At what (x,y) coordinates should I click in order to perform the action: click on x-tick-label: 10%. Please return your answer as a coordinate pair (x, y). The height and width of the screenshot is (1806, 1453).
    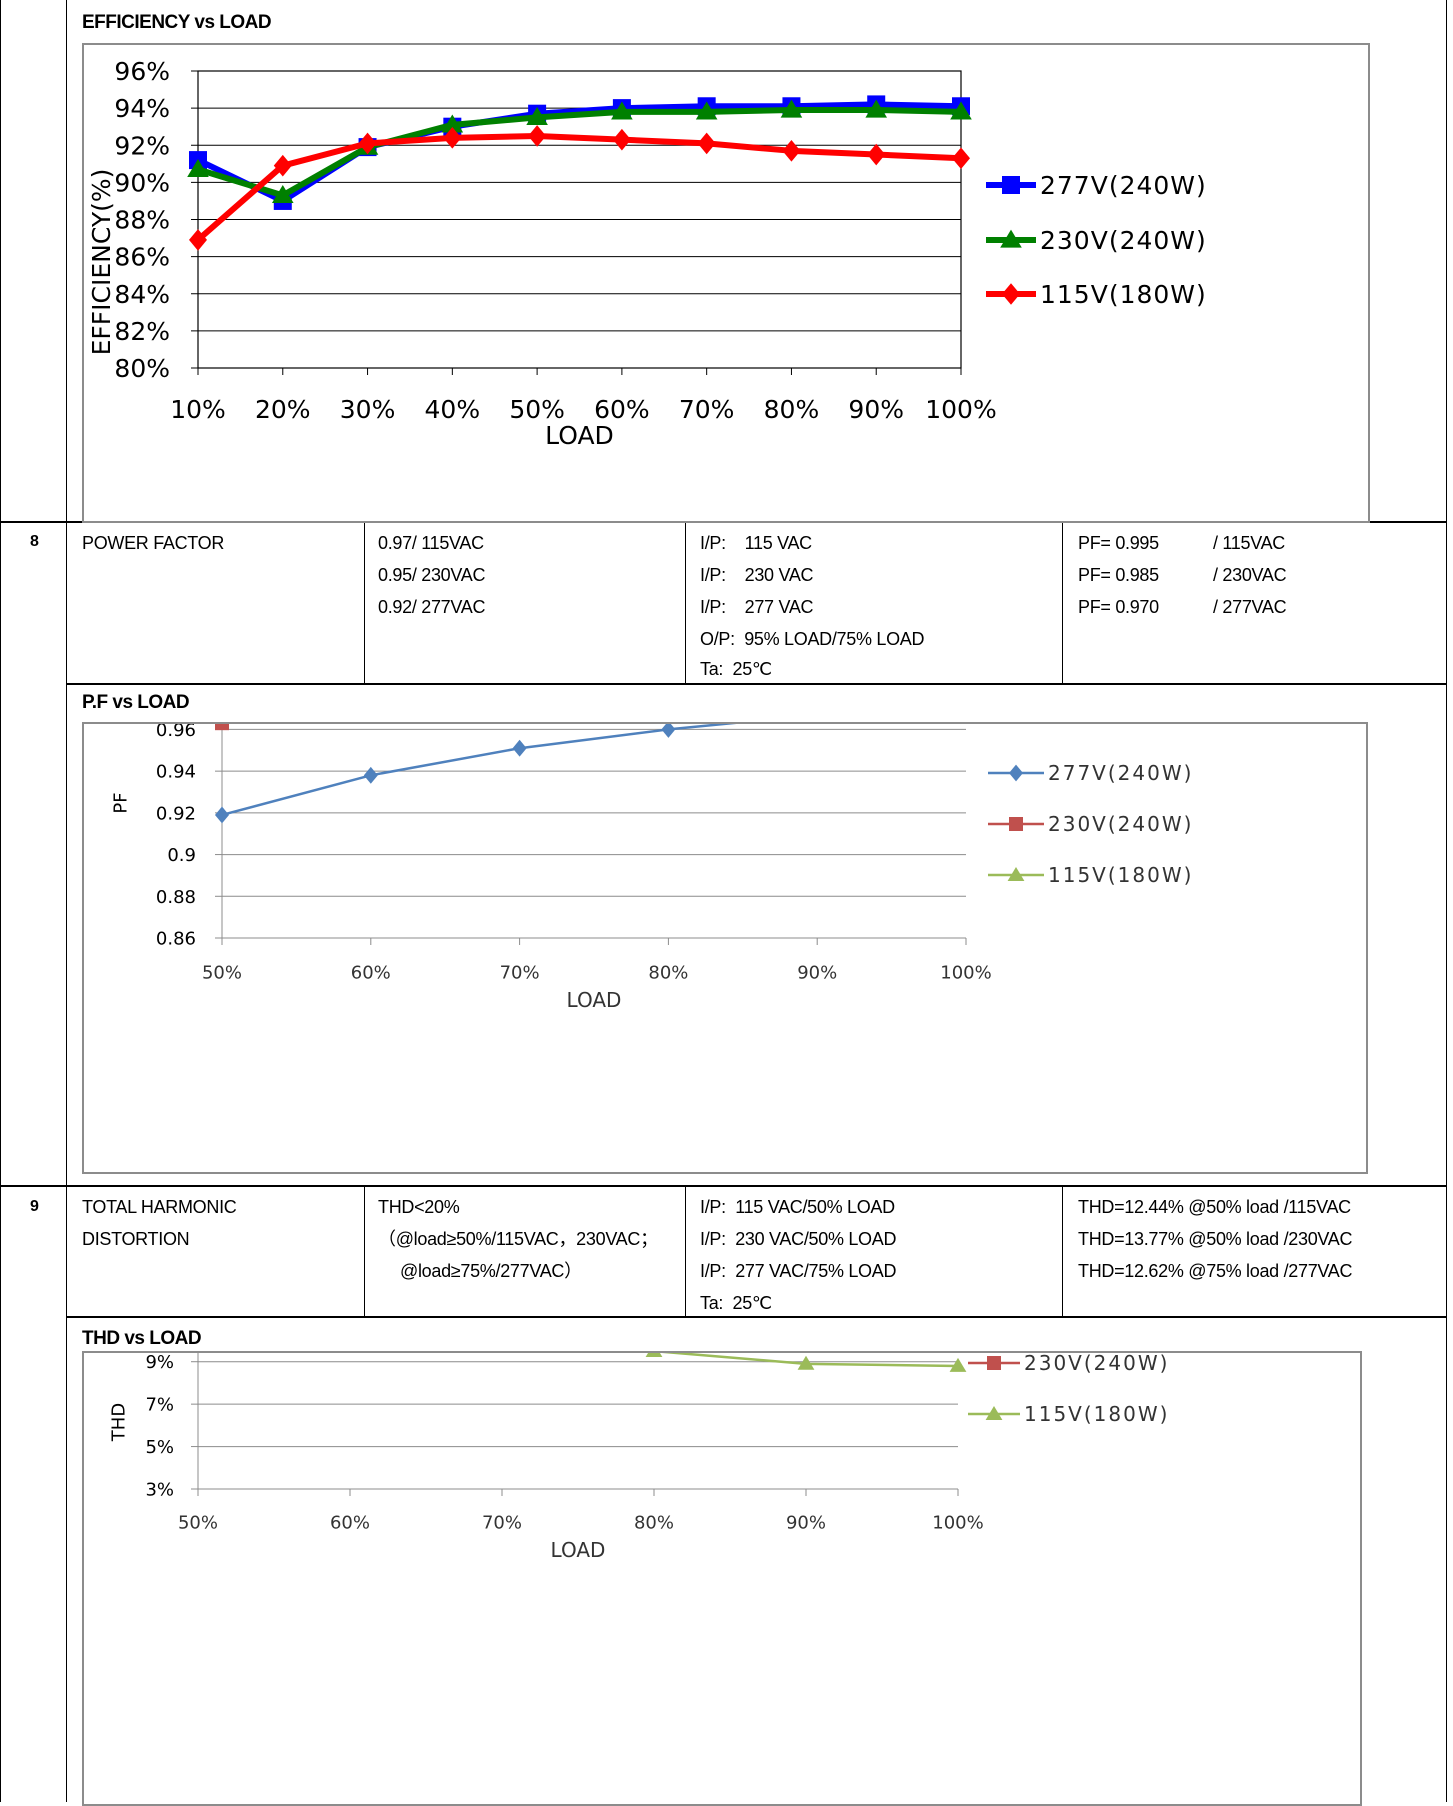
    Looking at the image, I should click on (198, 409).